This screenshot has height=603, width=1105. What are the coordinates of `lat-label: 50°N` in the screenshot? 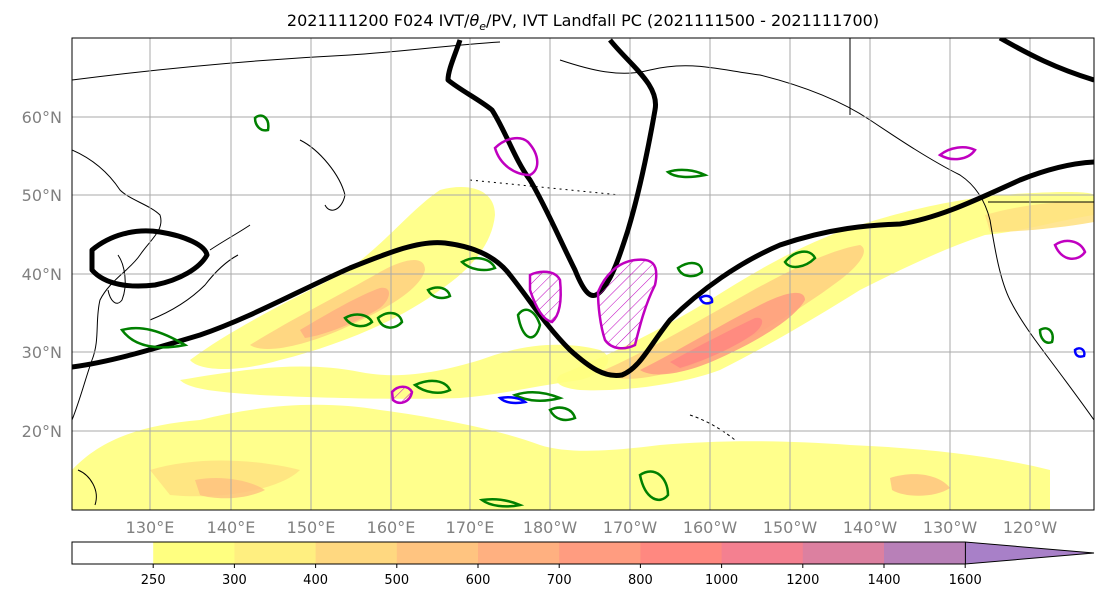 It's located at (42, 195).